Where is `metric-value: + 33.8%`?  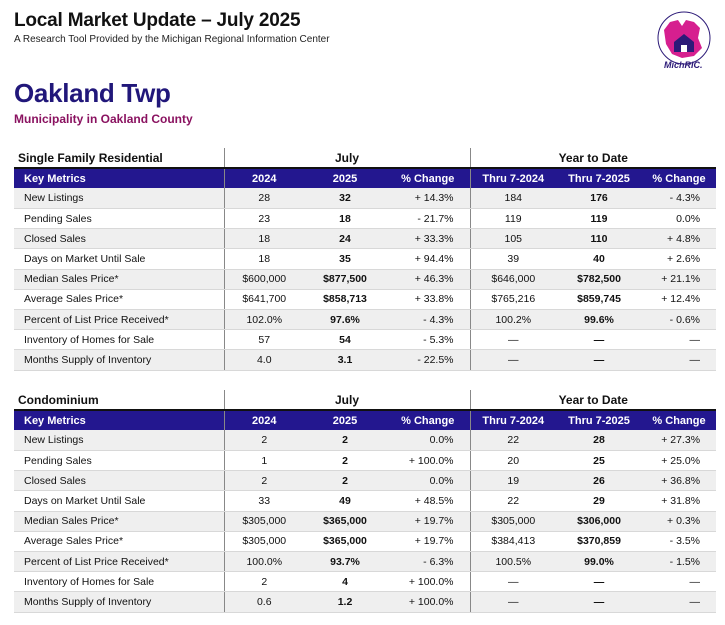 metric-value: + 33.8% is located at coordinates (428, 300).